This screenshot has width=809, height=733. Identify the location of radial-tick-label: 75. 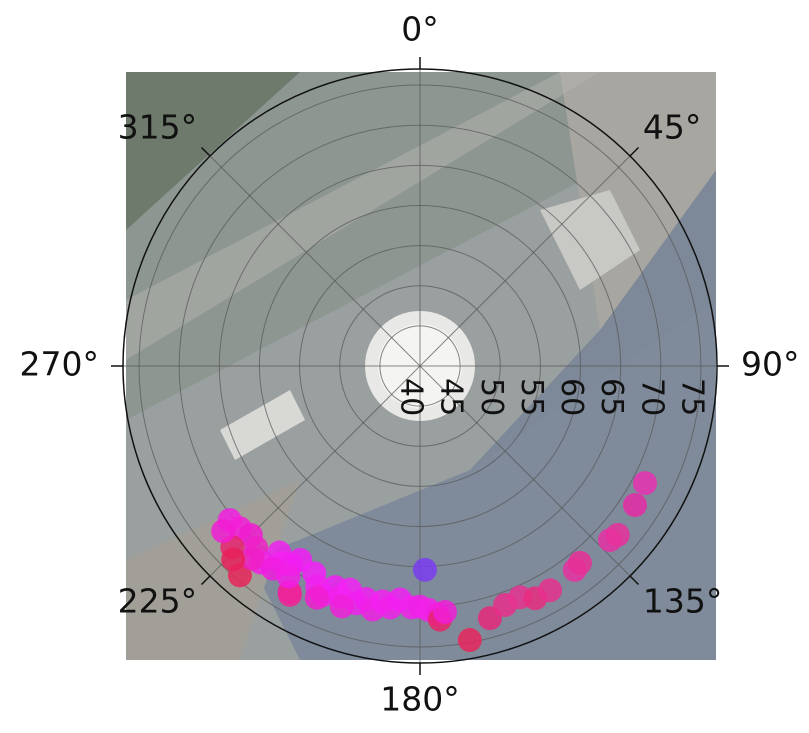
(691, 397).